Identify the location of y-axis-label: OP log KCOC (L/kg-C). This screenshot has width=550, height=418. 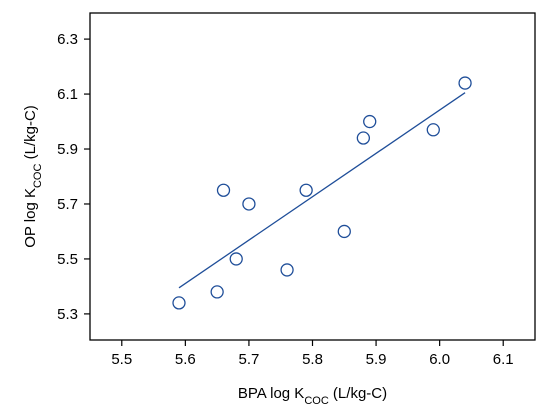
(33, 176).